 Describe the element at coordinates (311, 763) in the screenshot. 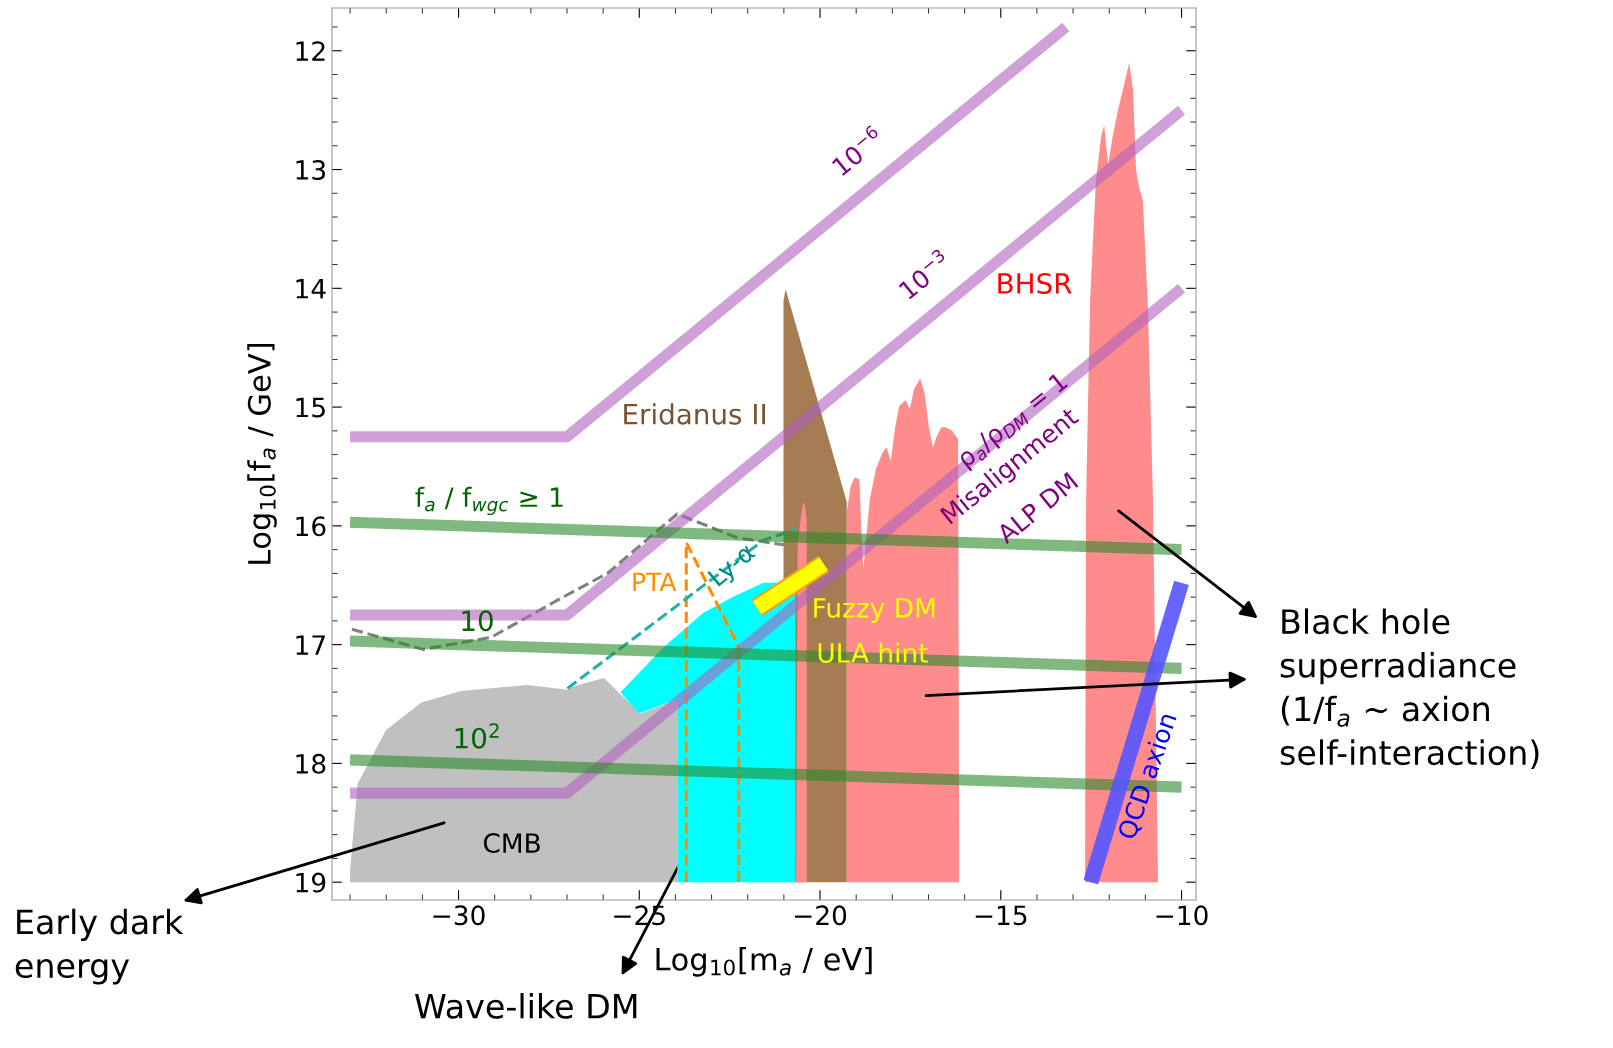

I see `y-tick-label: 18` at that location.